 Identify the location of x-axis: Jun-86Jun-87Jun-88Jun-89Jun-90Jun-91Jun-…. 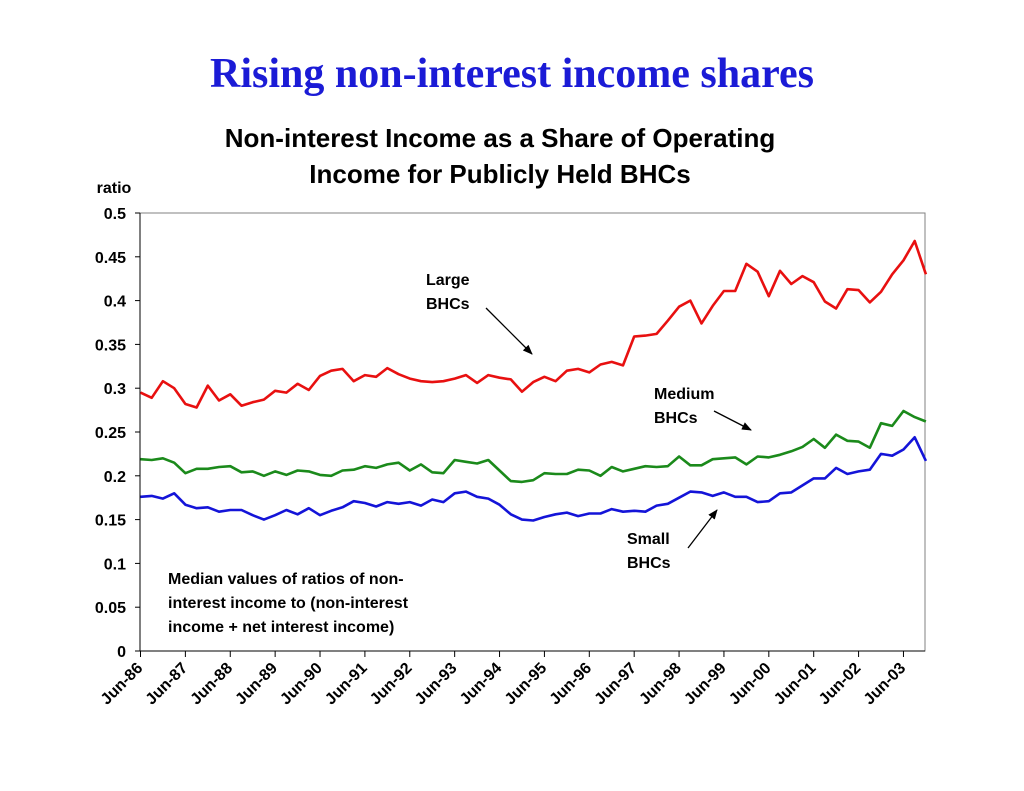
(511, 679).